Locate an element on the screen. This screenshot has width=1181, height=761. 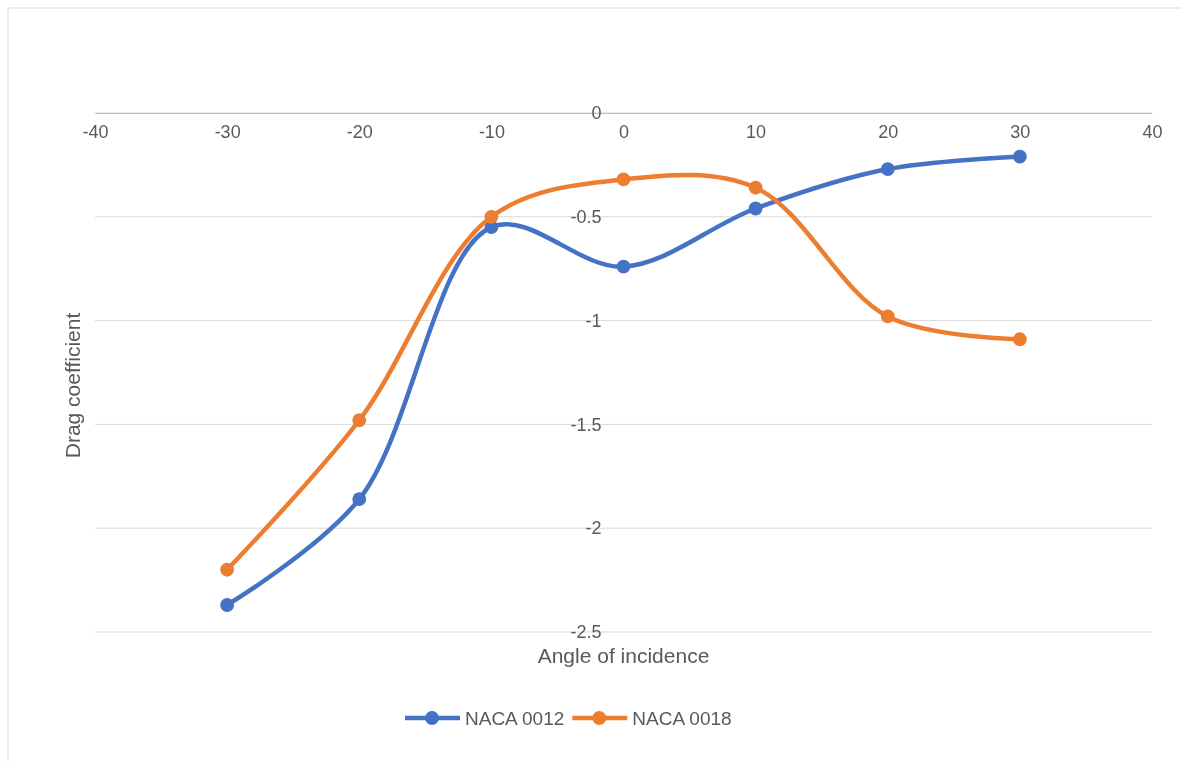
y-tick-label: -2 is located at coordinates (593, 528).